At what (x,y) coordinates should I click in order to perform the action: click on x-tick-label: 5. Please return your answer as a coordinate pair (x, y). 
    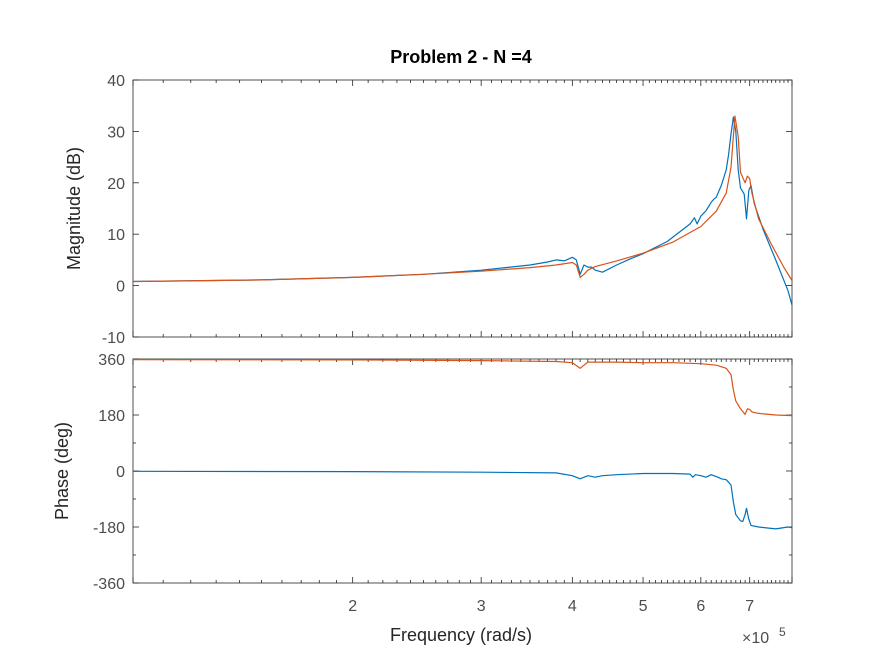
    Looking at the image, I should click on (643, 606).